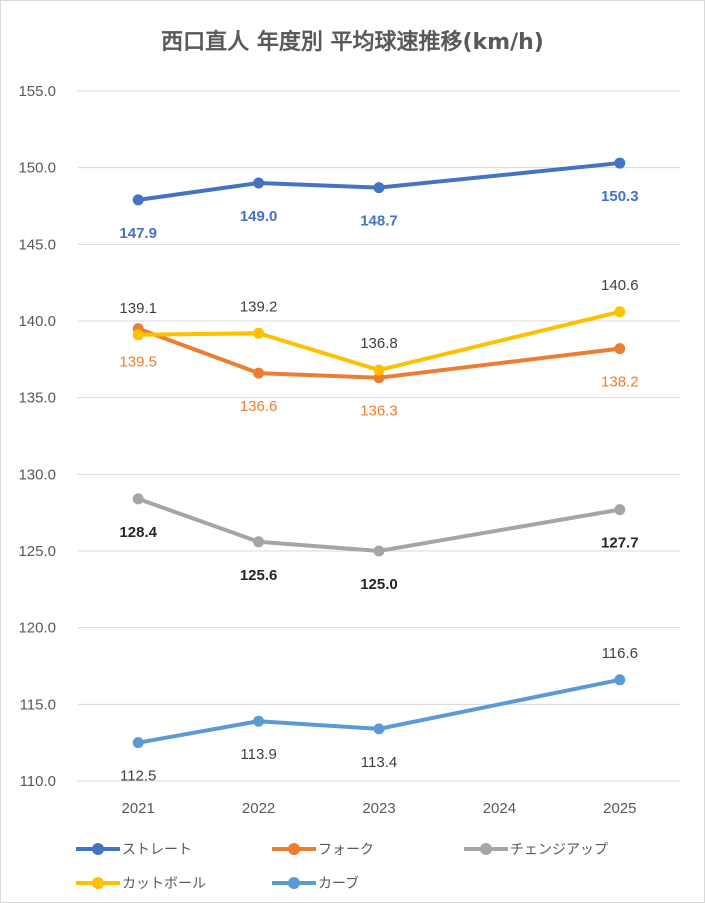 The width and height of the screenshot is (705, 903). Describe the element at coordinates (620, 653) in the screenshot. I see `data-label: 116.6` at that location.